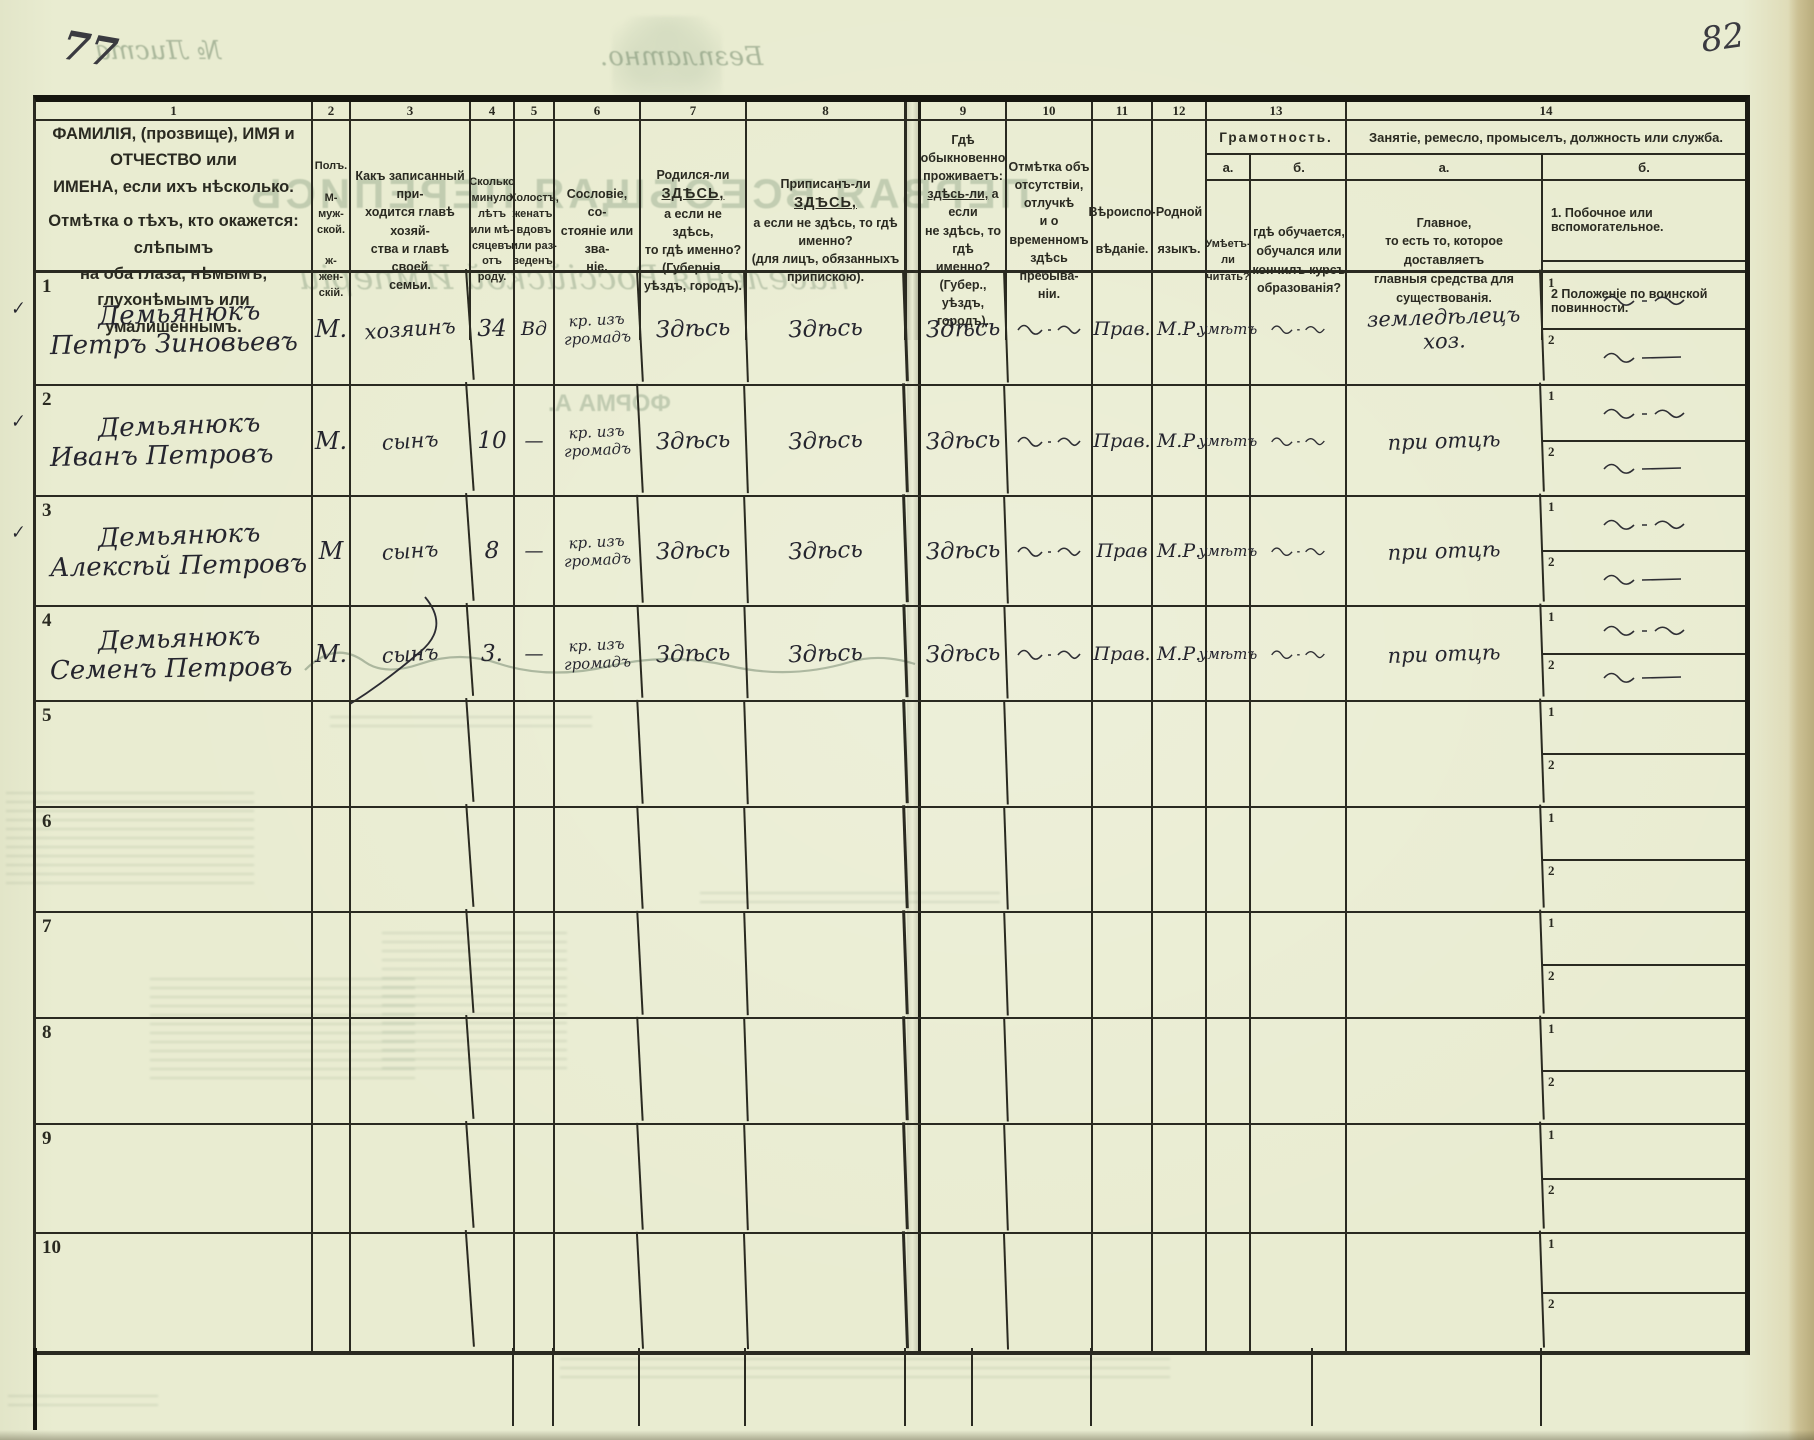 The width and height of the screenshot is (1814, 1440). What do you see at coordinates (1801, 720) in the screenshot?
I see `page-edge` at bounding box center [1801, 720].